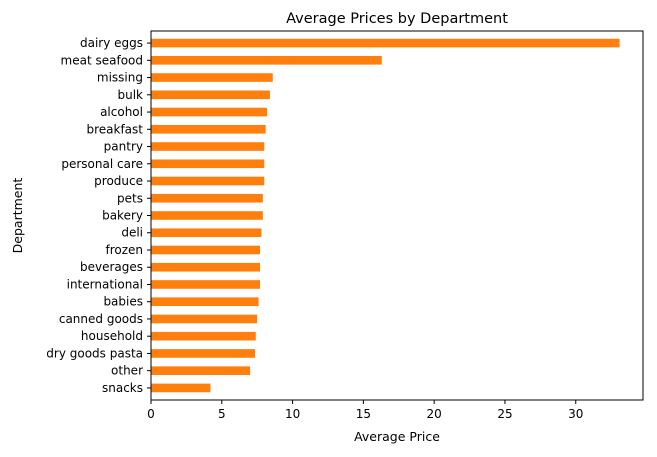 The width and height of the screenshot is (657, 457). I want to click on x-tick-label: 20, so click(434, 414).